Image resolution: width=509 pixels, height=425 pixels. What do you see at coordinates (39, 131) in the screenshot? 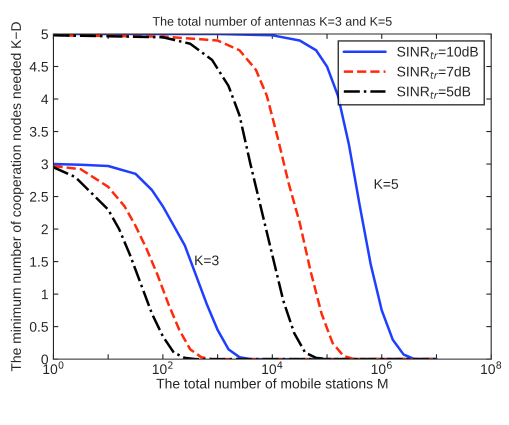
I see `y-tick-label: 3.5` at bounding box center [39, 131].